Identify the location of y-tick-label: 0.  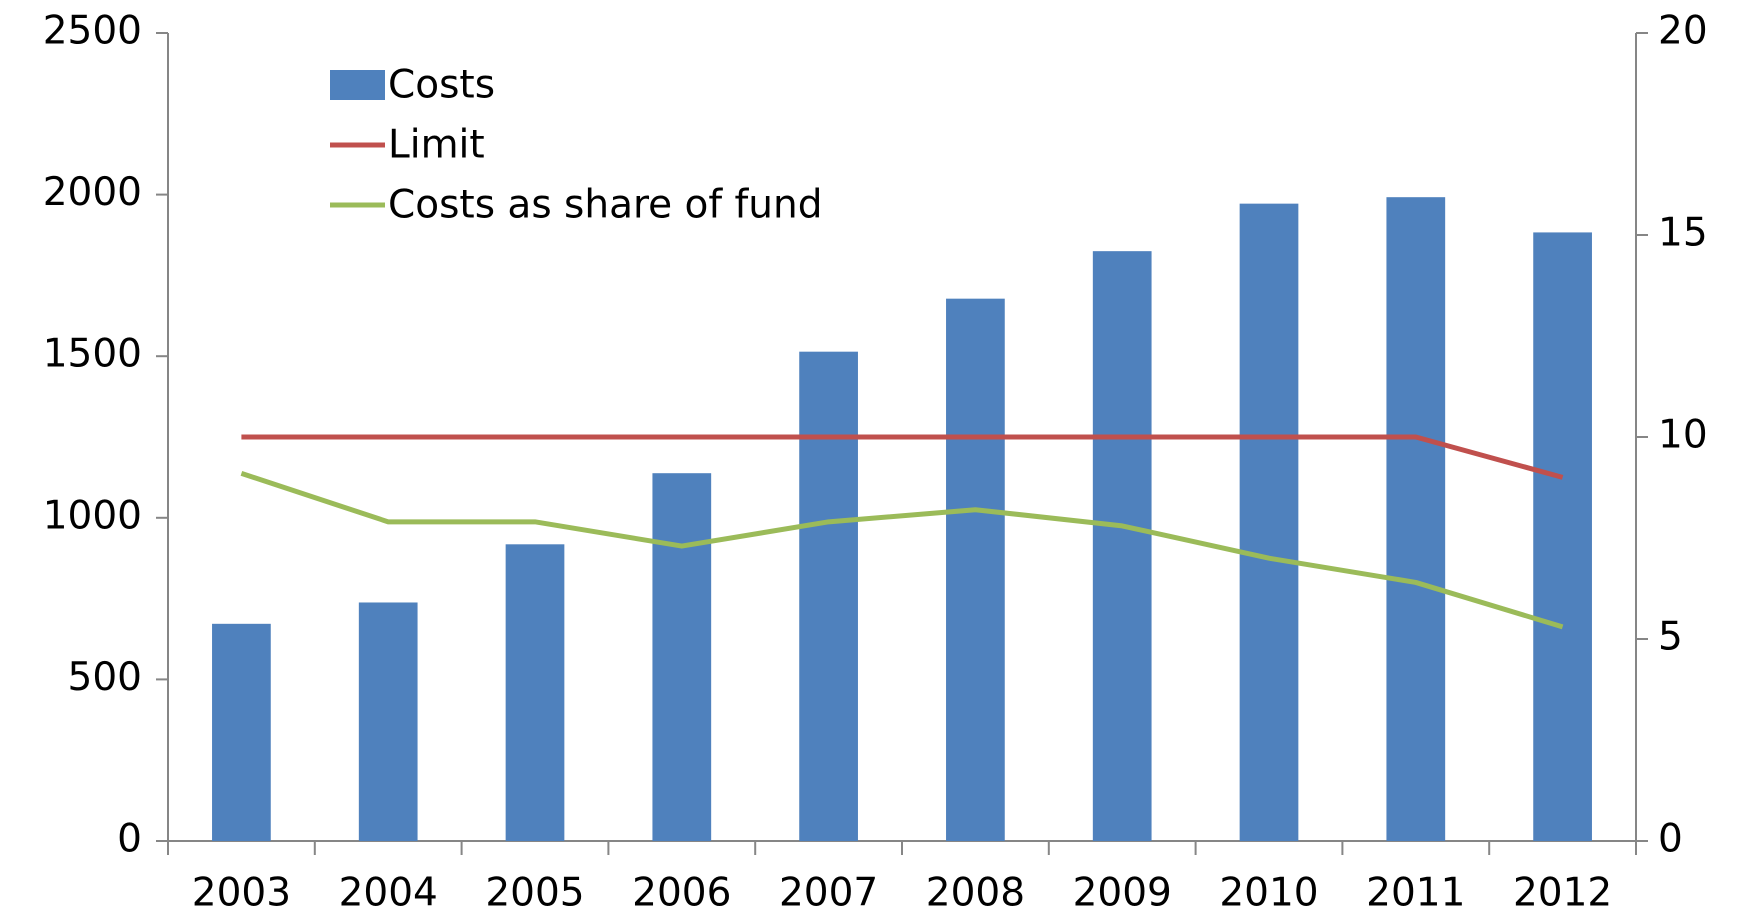
(129, 839).